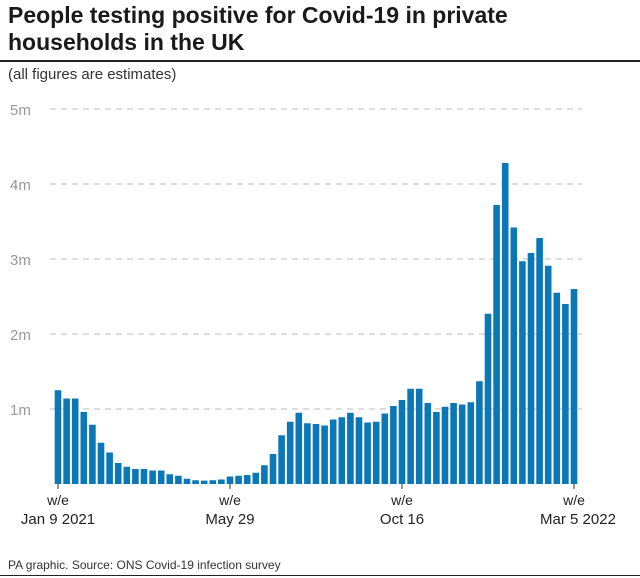 The image size is (640, 578). Describe the element at coordinates (229, 519) in the screenshot. I see `x-tick-label-line2: May 29` at that location.